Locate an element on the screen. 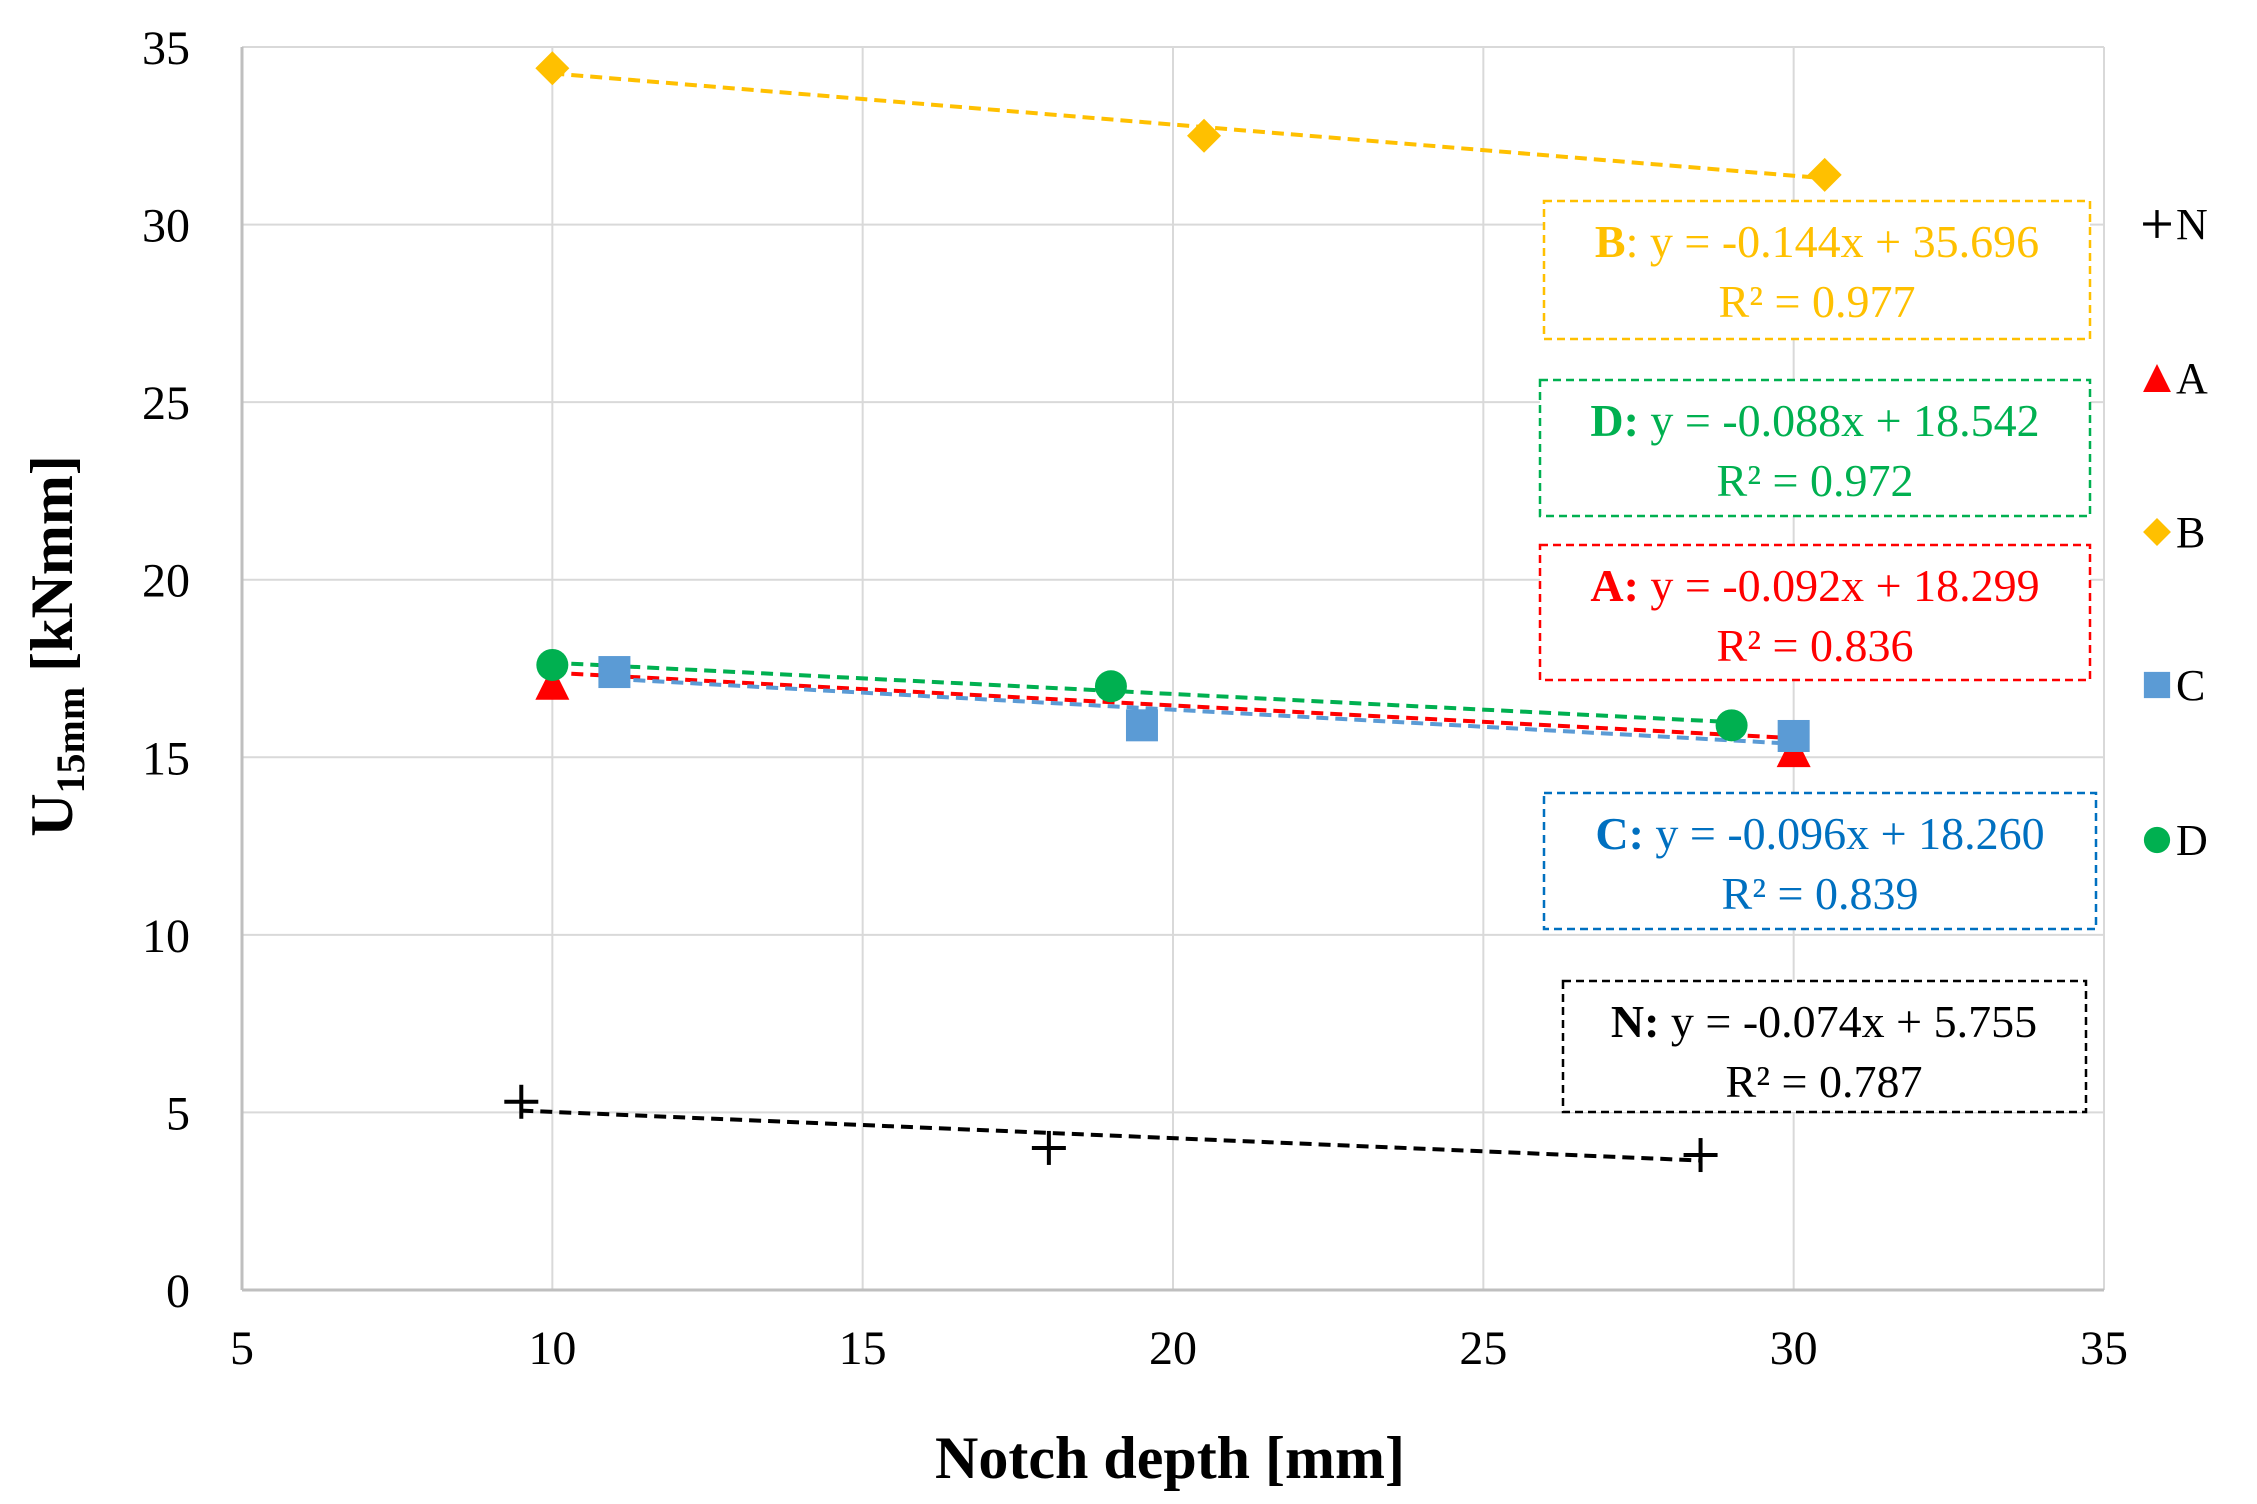  x-tick-label-5: 5 is located at coordinates (242, 1348).